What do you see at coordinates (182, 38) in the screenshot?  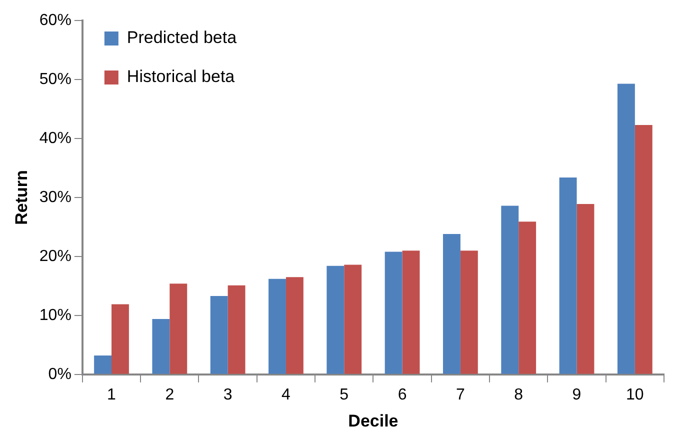 I see `legend-label: Predicted beta` at bounding box center [182, 38].